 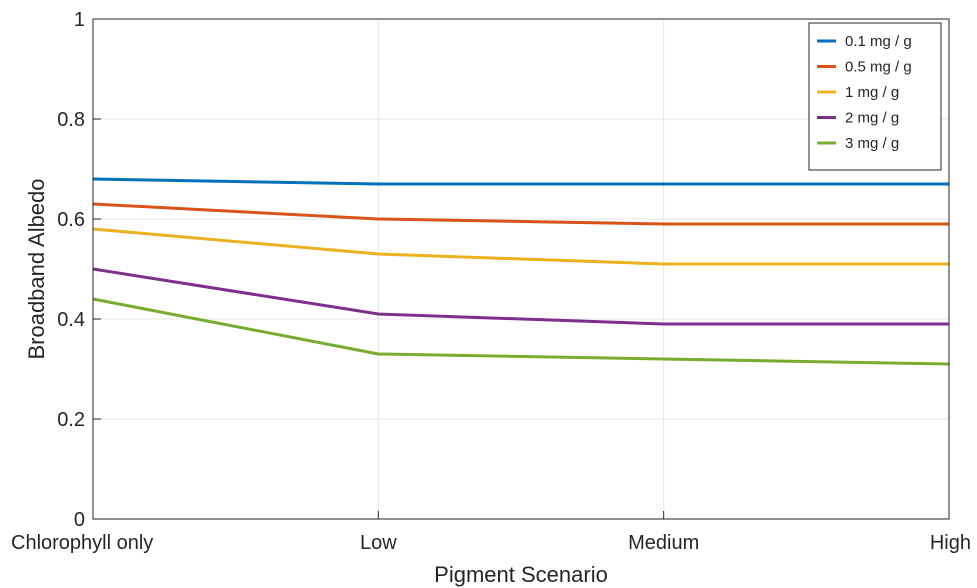 I want to click on y-tick-label: 1, so click(x=79, y=20).